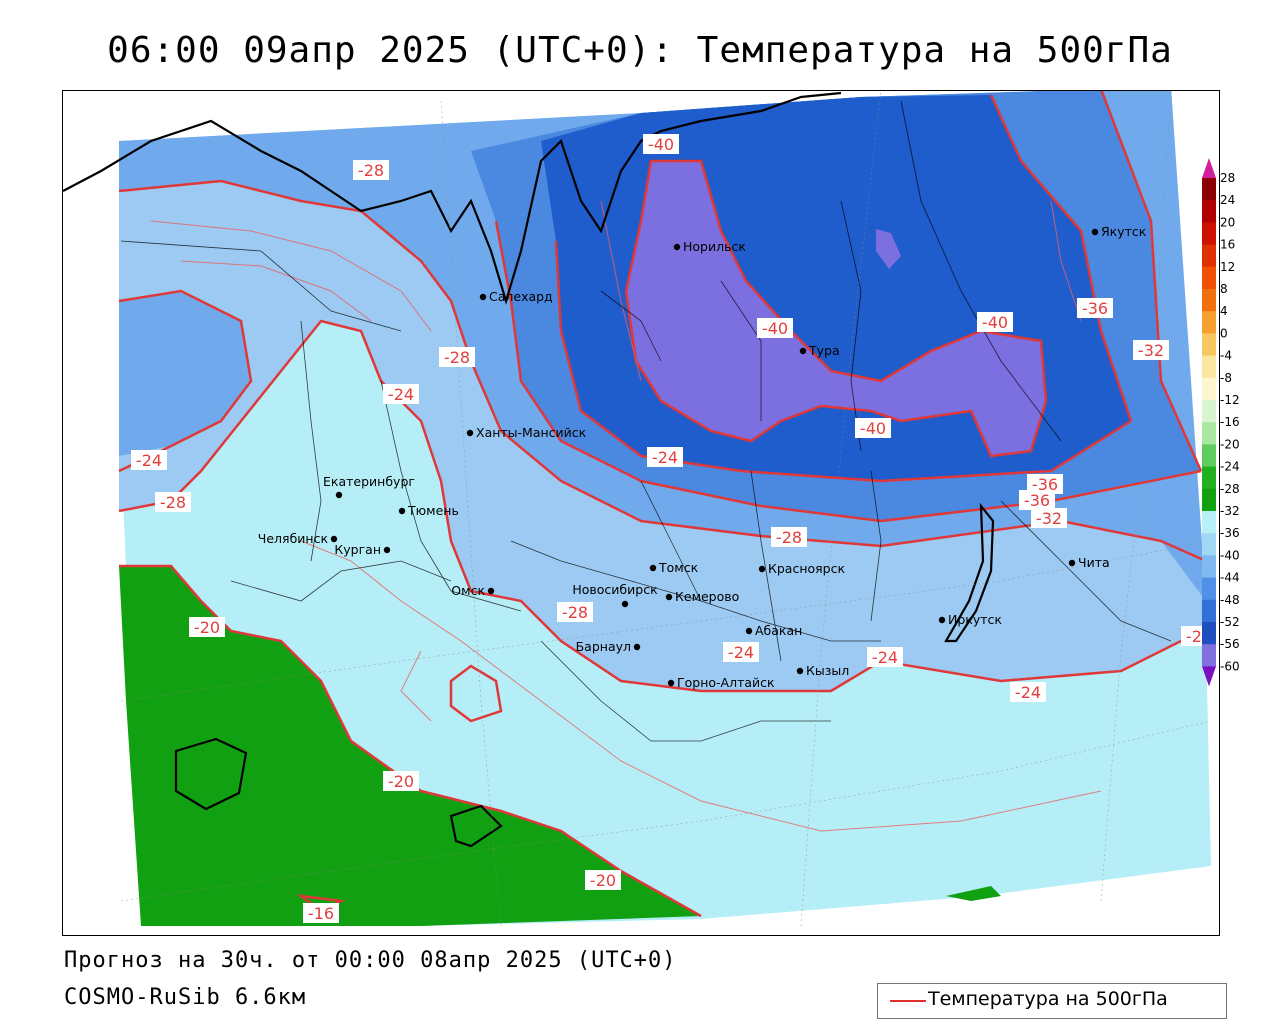  Describe the element at coordinates (1230, 489) in the screenshot. I see `colorbar-tick-label: -28` at that location.